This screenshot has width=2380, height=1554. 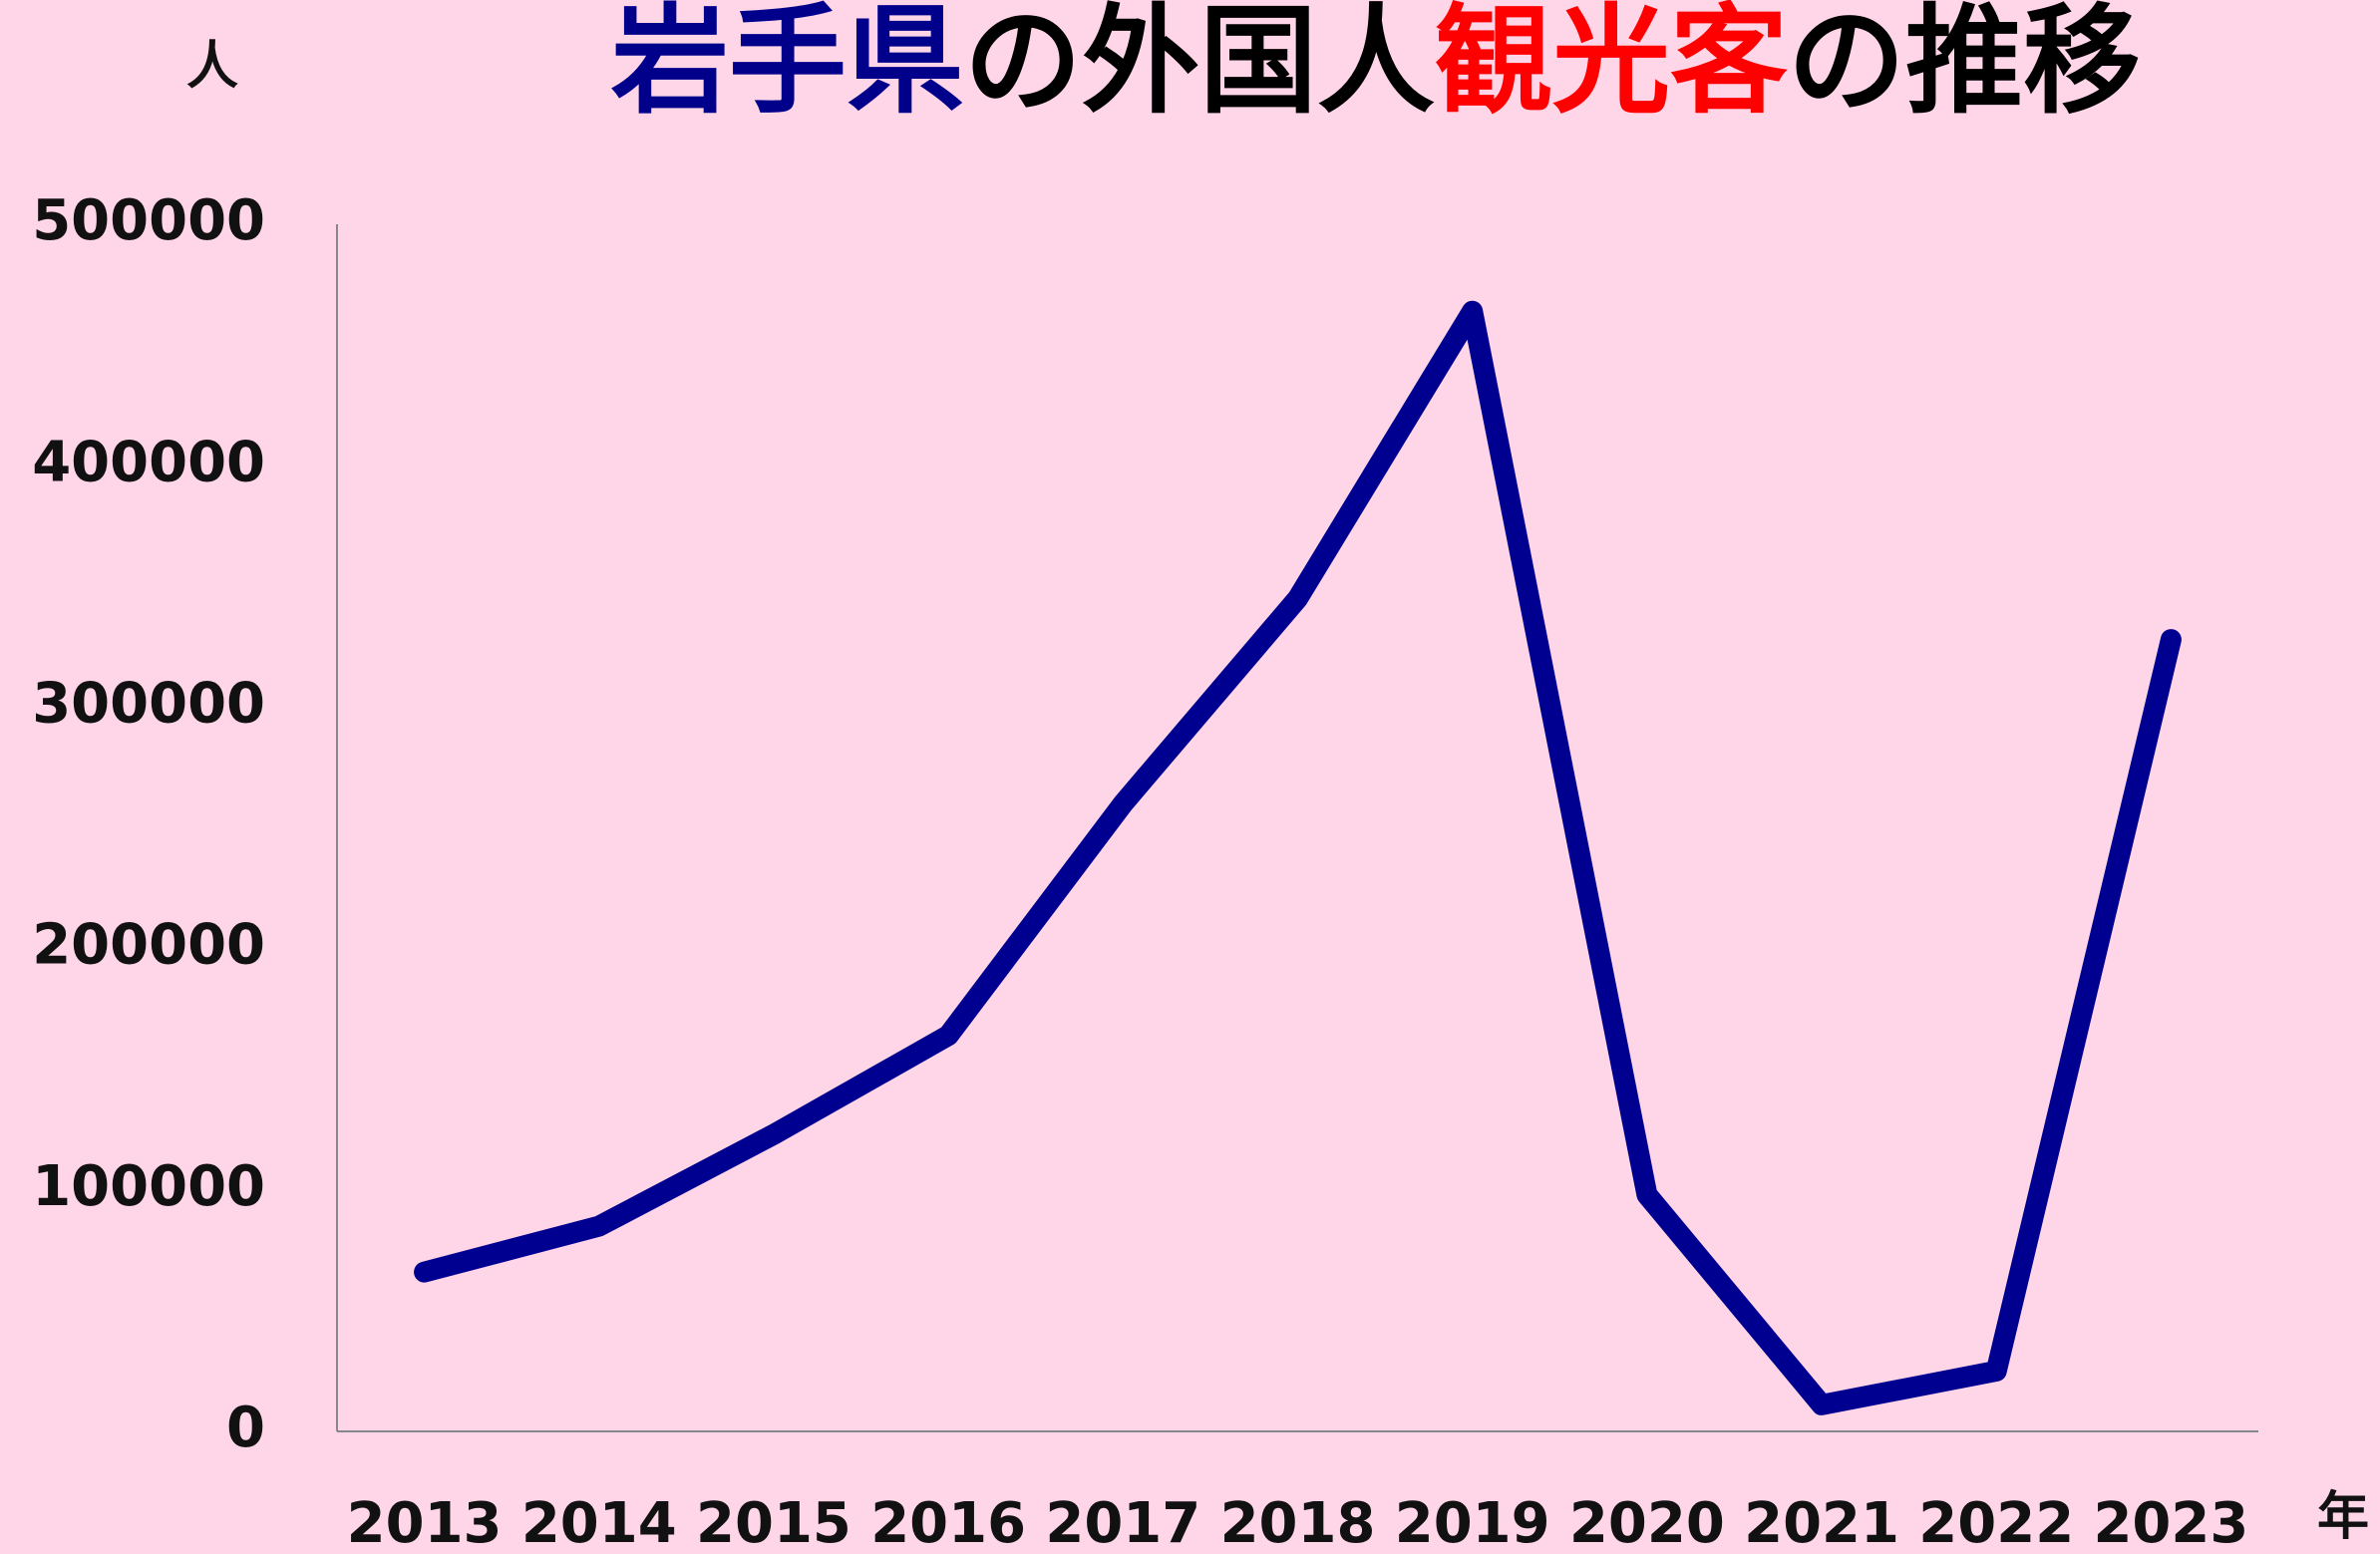 I want to click on x-tick-label: 2022, so click(x=1996, y=1523).